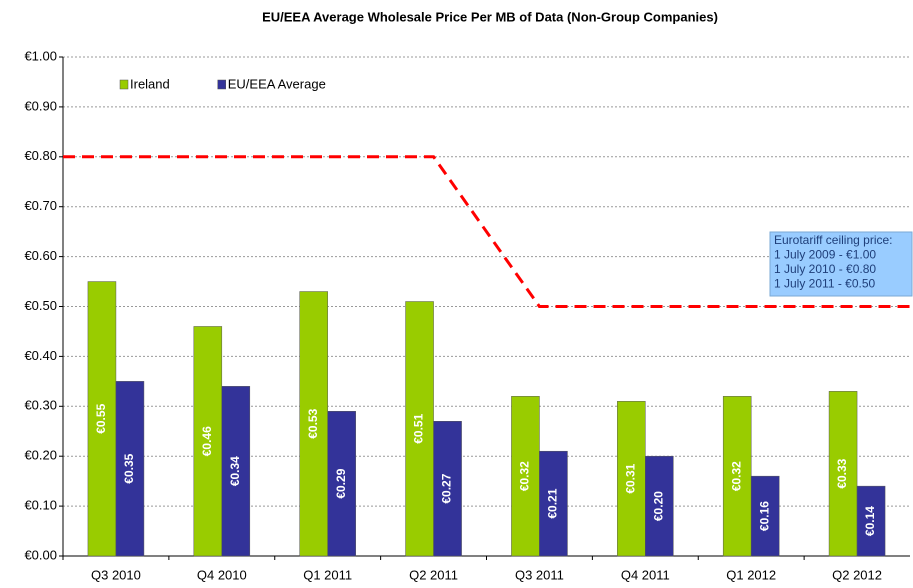 Image resolution: width=913 pixels, height=588 pixels. I want to click on value-label: €0.35, so click(129, 468).